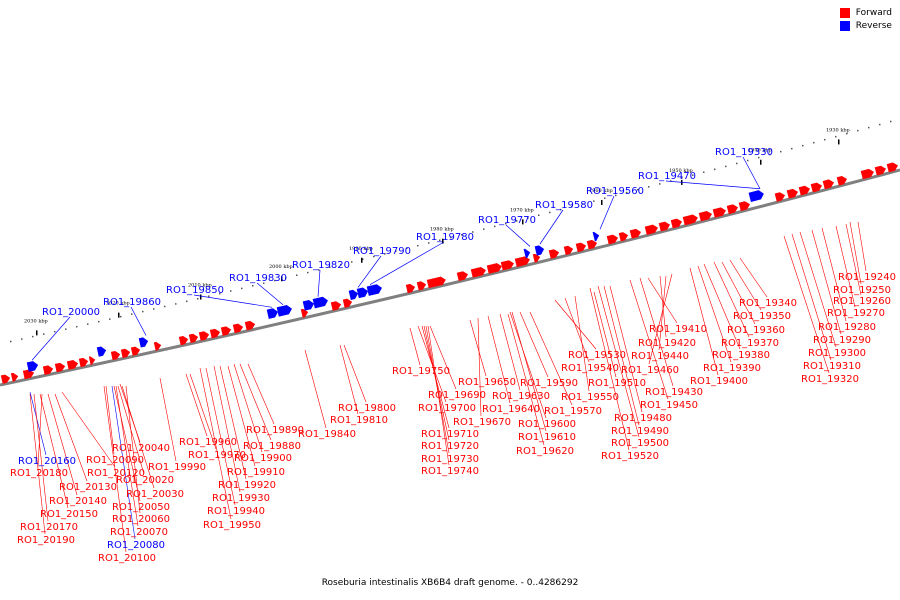  What do you see at coordinates (630, 456) in the screenshot?
I see `gene-label-forward: RO1_19520` at bounding box center [630, 456].